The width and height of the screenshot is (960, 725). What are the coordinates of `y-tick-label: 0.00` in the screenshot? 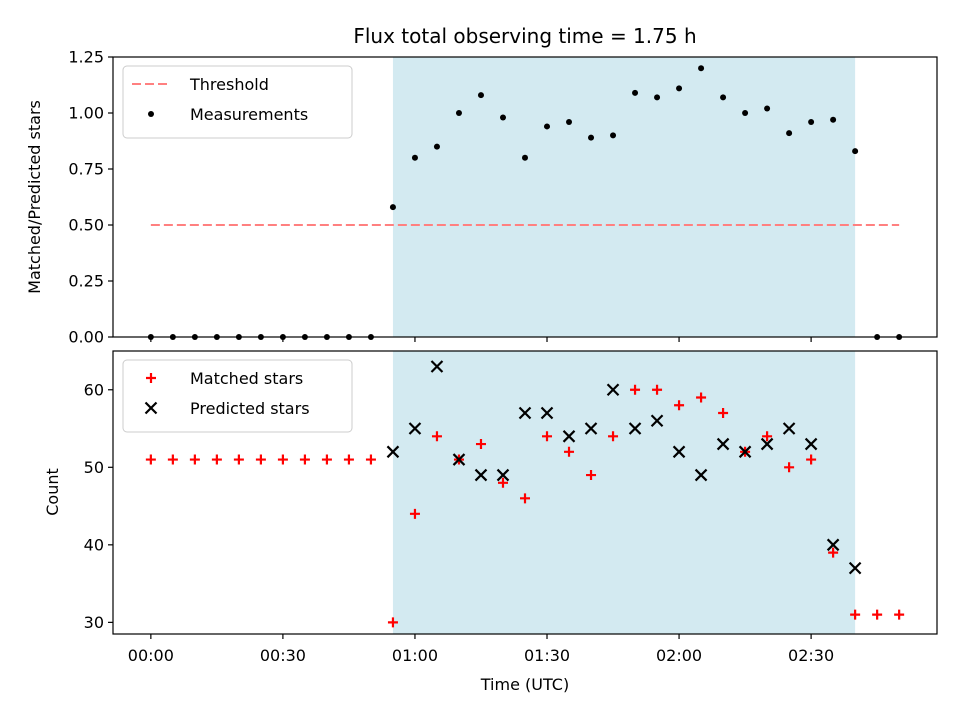 It's located at (86, 337).